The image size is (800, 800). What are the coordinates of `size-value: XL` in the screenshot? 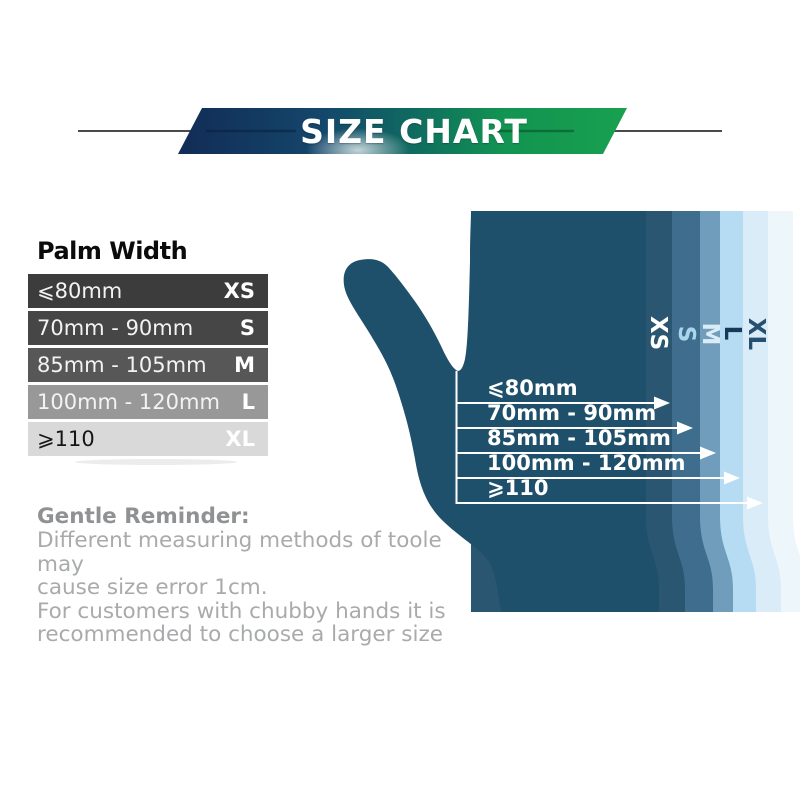 It's located at (240, 439).